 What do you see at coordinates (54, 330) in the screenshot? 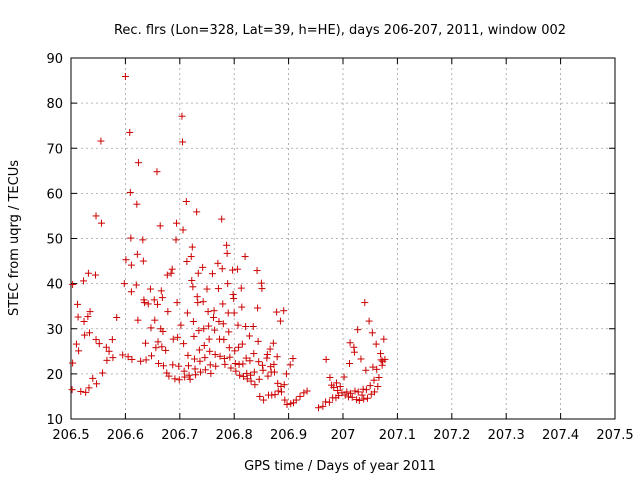
I see `y-tick-label: 30` at bounding box center [54, 330].